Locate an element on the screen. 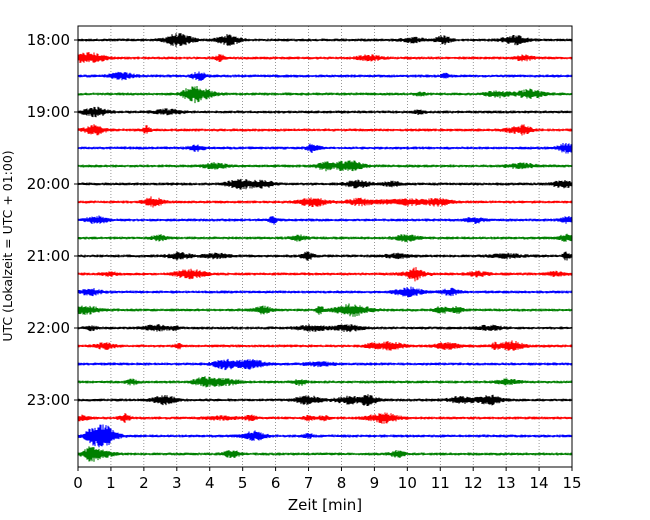 The image size is (650, 520). x-tick-label: 9 is located at coordinates (375, 483).